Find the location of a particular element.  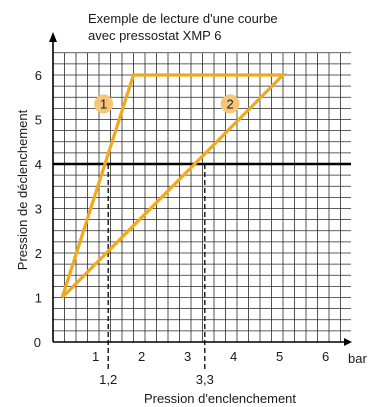

y-tick-label: 5 is located at coordinates (38, 120).